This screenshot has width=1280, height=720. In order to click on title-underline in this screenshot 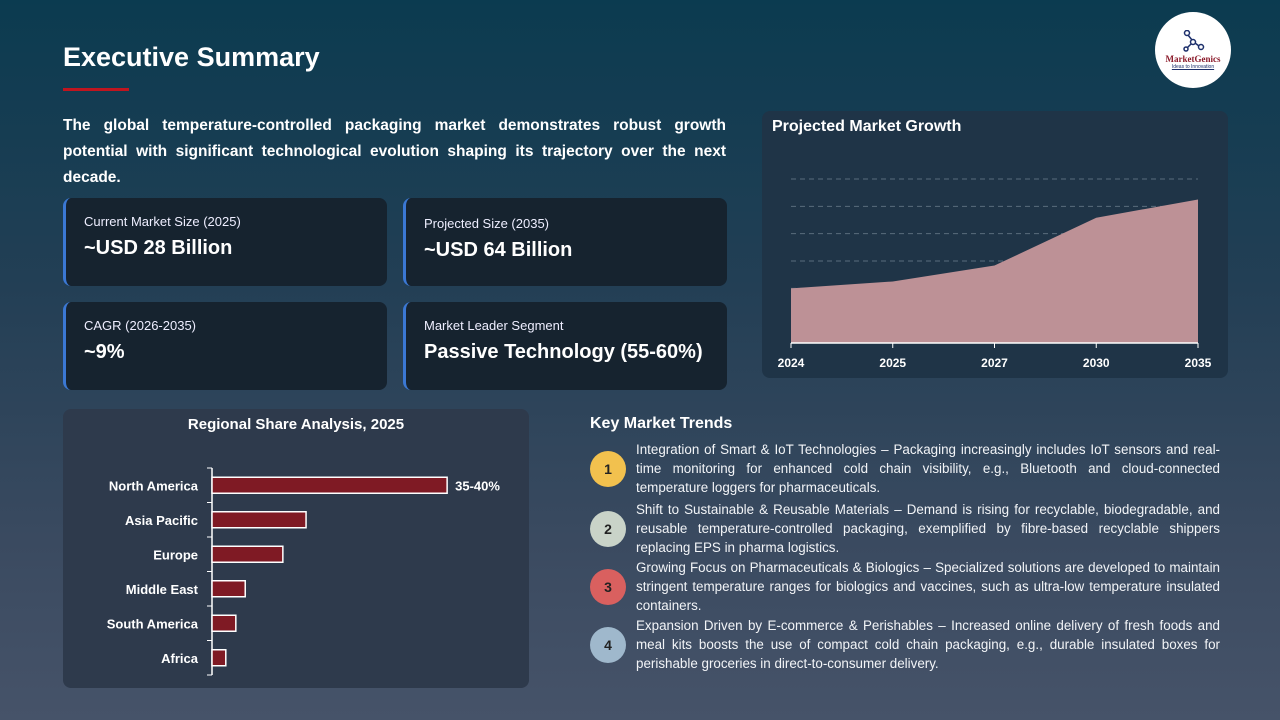, I will do `click(96, 89)`.